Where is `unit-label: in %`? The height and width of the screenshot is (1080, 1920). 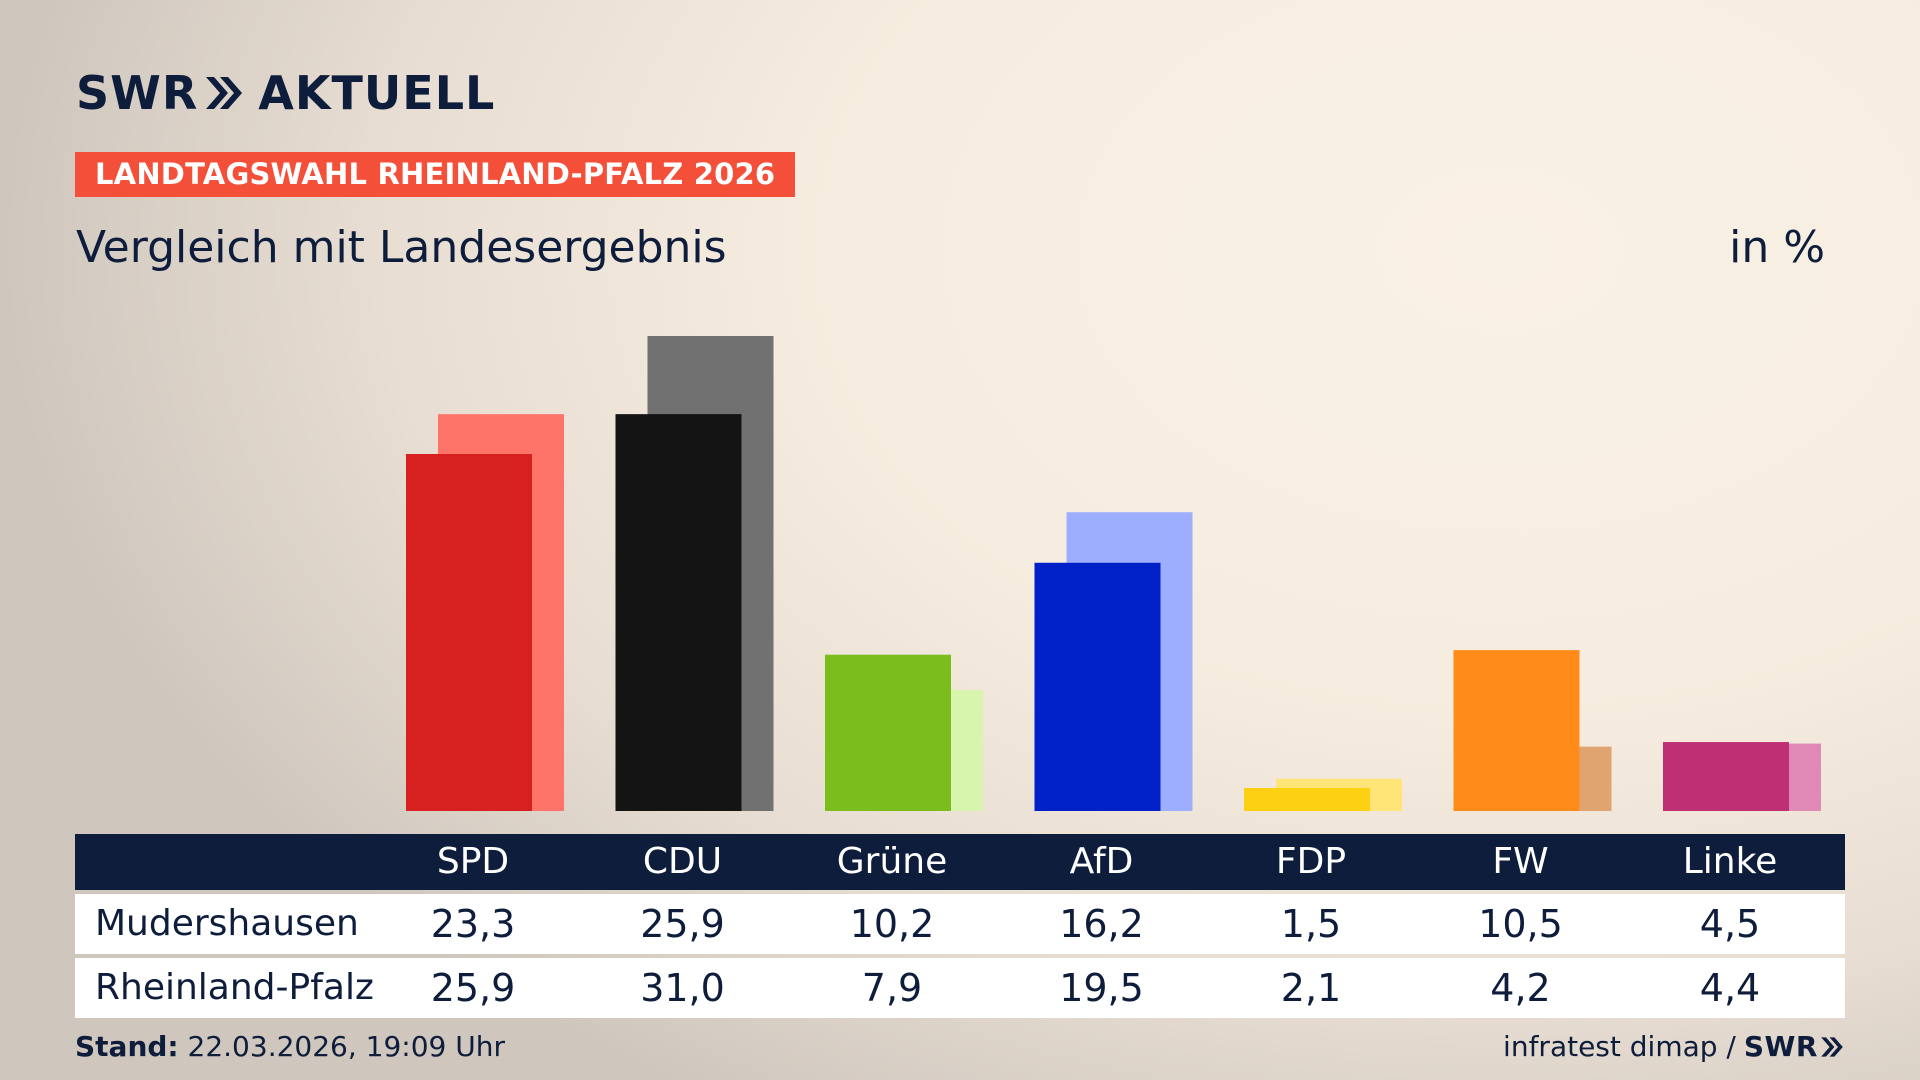 unit-label: in % is located at coordinates (1777, 247).